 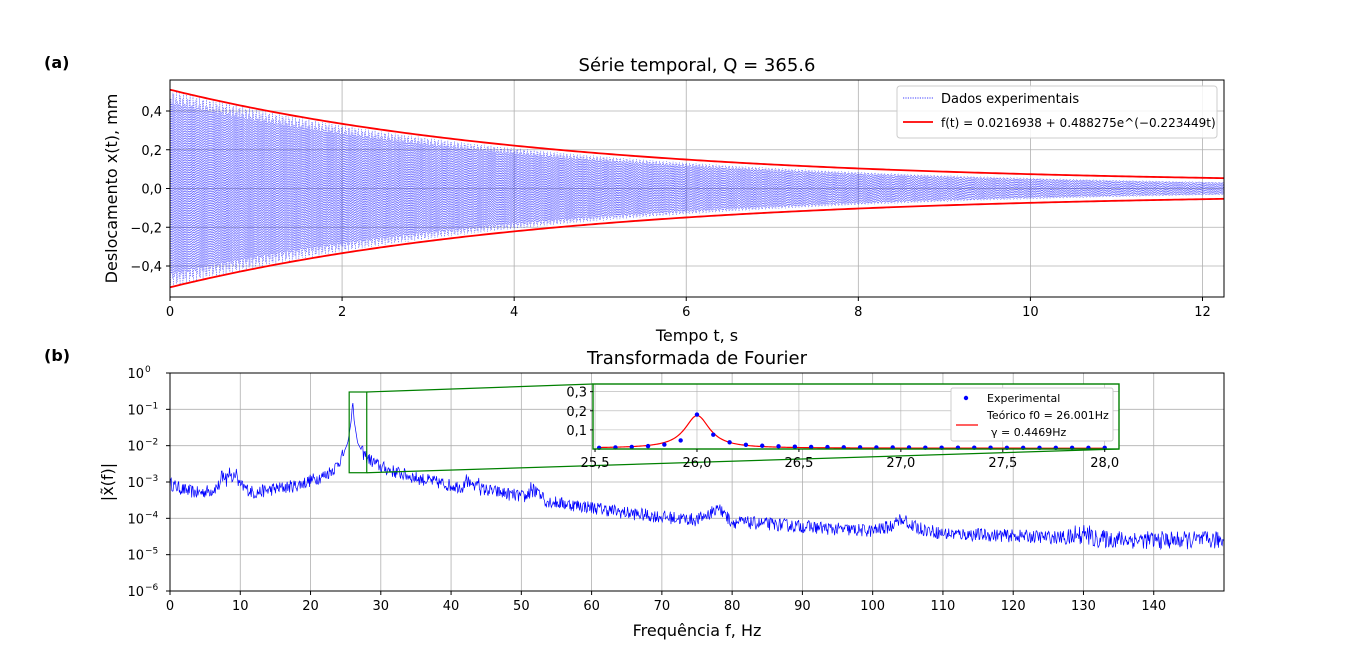 I want to click on x-tick-label: 60, so click(x=591, y=606).